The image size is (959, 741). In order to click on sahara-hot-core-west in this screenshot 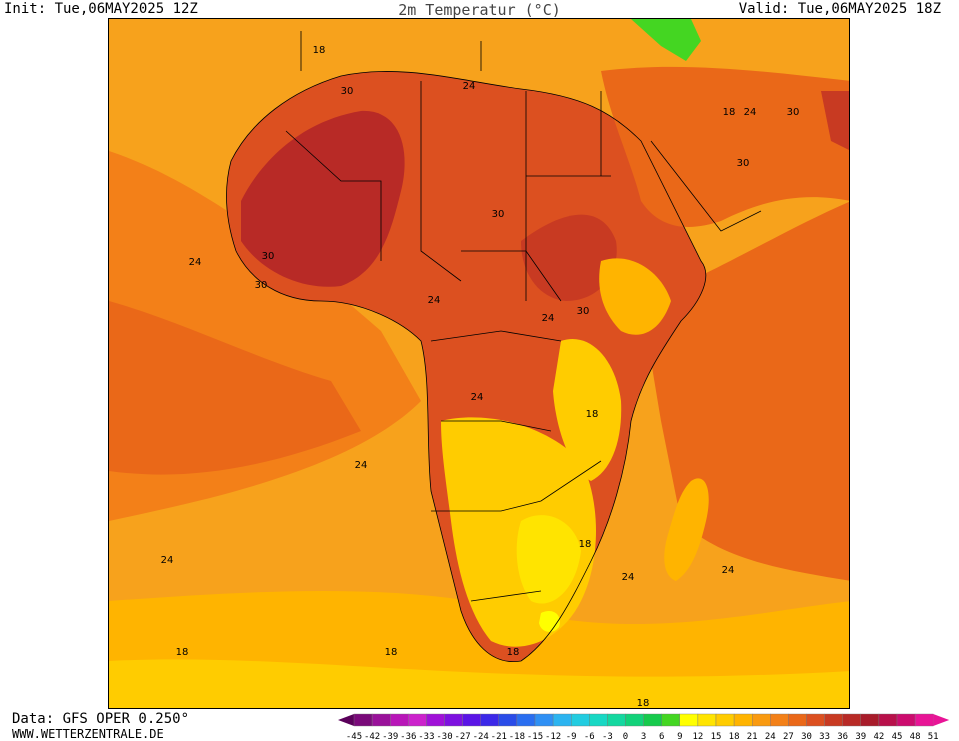, I will do `click(323, 198)`.